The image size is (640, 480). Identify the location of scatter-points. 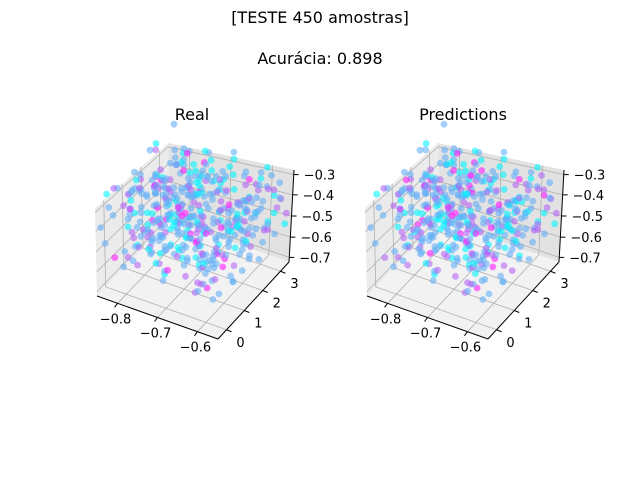
(463, 211).